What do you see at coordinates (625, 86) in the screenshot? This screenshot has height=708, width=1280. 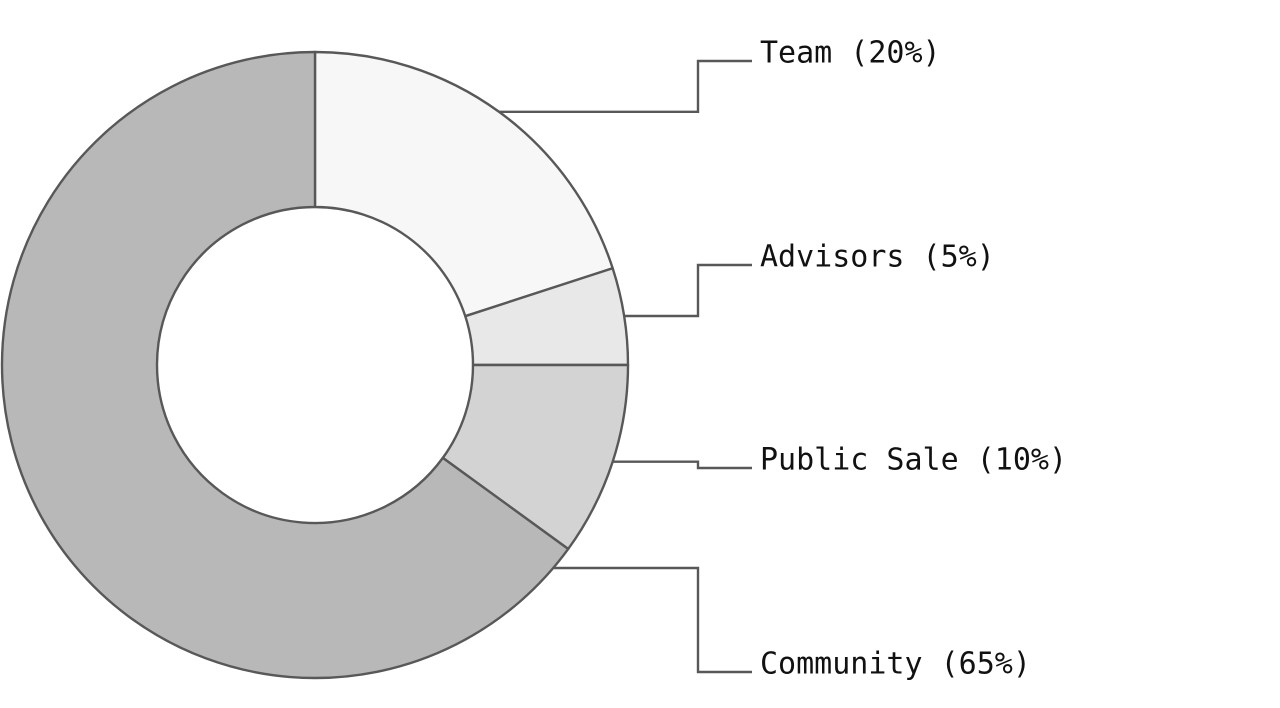 I see `leader-line-team` at bounding box center [625, 86].